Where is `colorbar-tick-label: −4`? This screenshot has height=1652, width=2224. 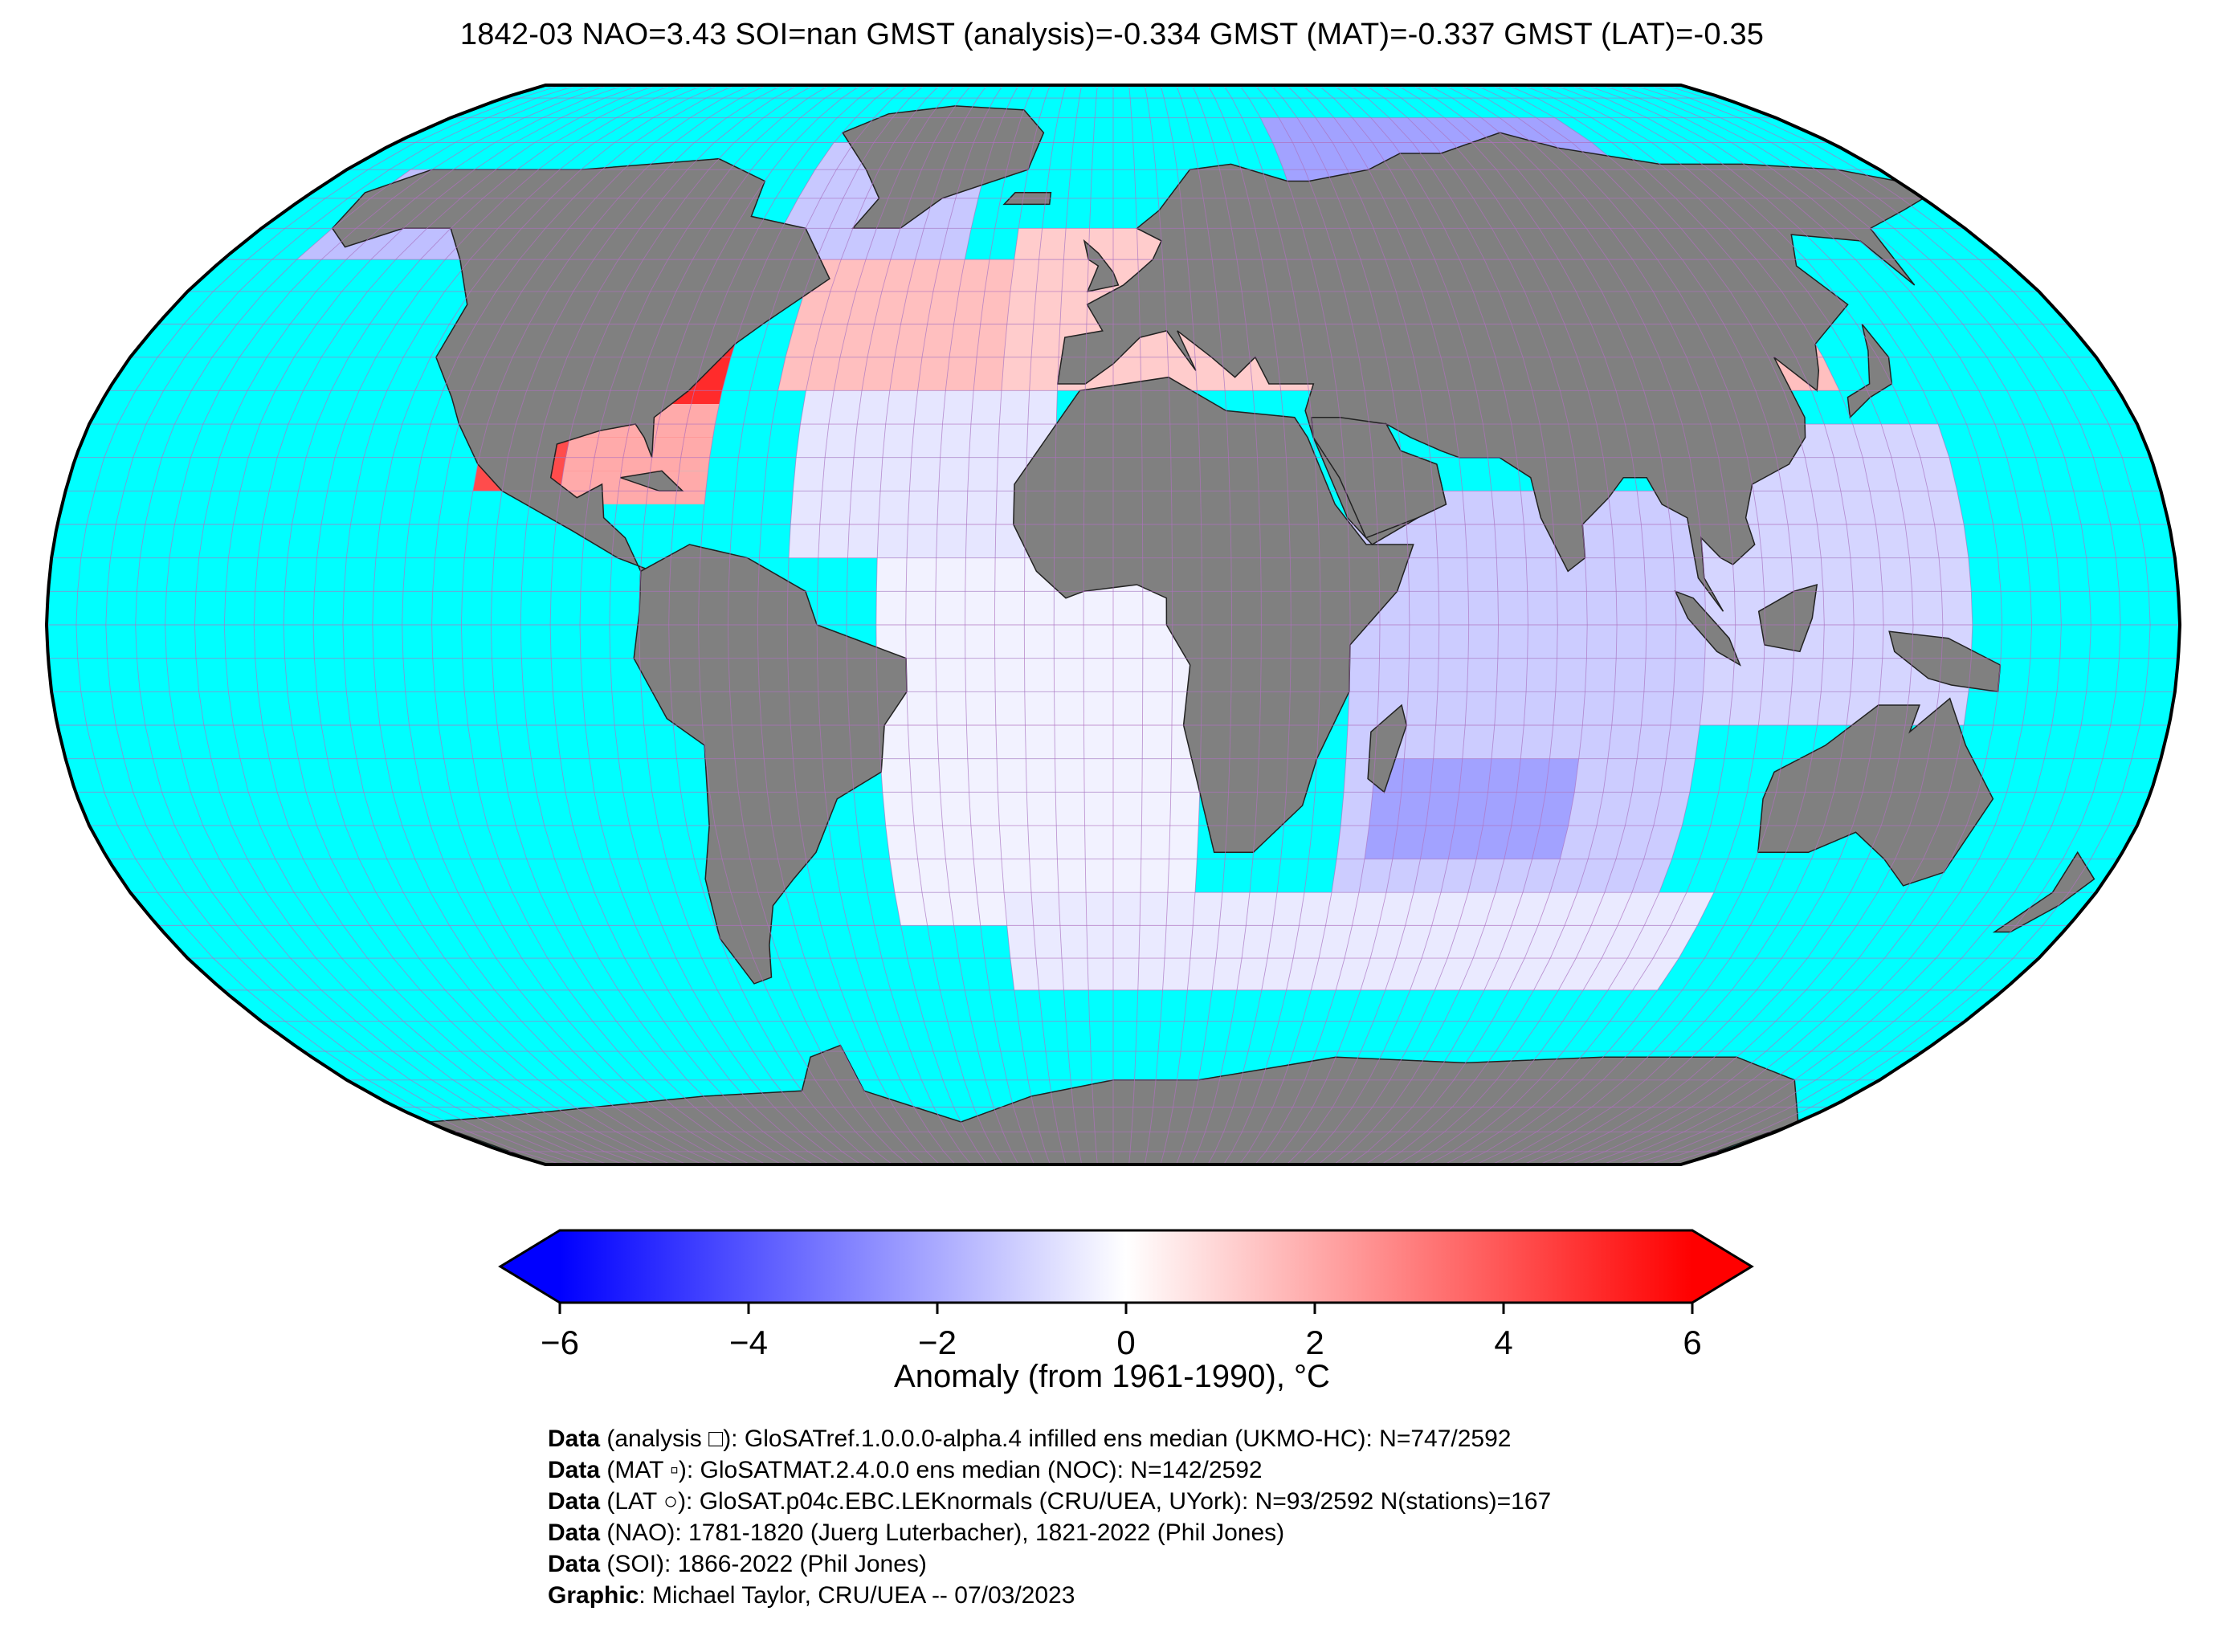
colorbar-tick-label: −4 is located at coordinates (749, 1342).